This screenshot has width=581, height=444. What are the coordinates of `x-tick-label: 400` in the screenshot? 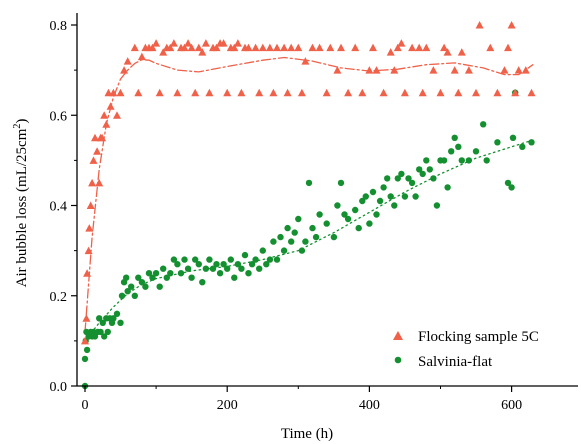 It's located at (369, 405).